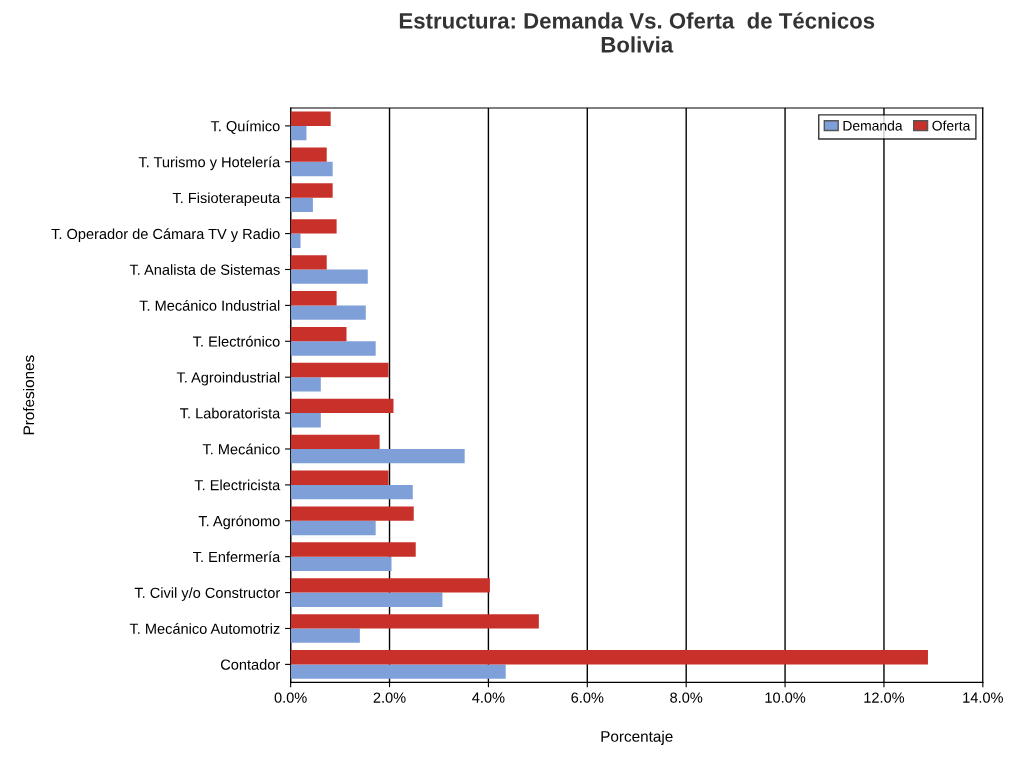 The image size is (1027, 771). What do you see at coordinates (245, 127) in the screenshot?
I see `y-tick-label: T. Químico` at bounding box center [245, 127].